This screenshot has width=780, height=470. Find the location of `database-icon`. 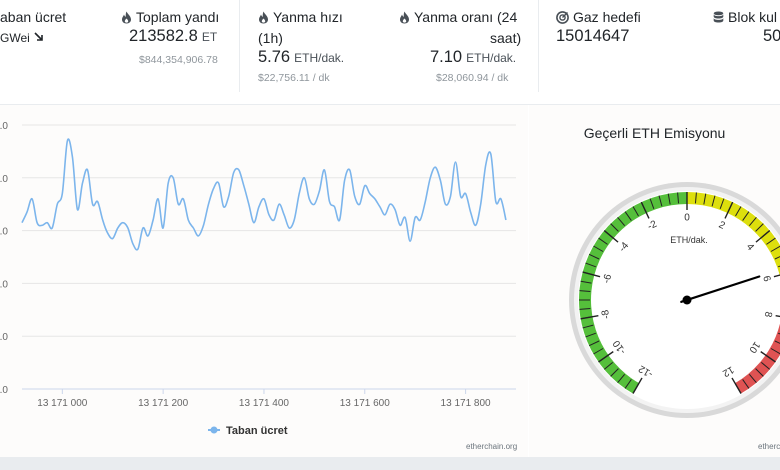

database-icon is located at coordinates (718, 16).